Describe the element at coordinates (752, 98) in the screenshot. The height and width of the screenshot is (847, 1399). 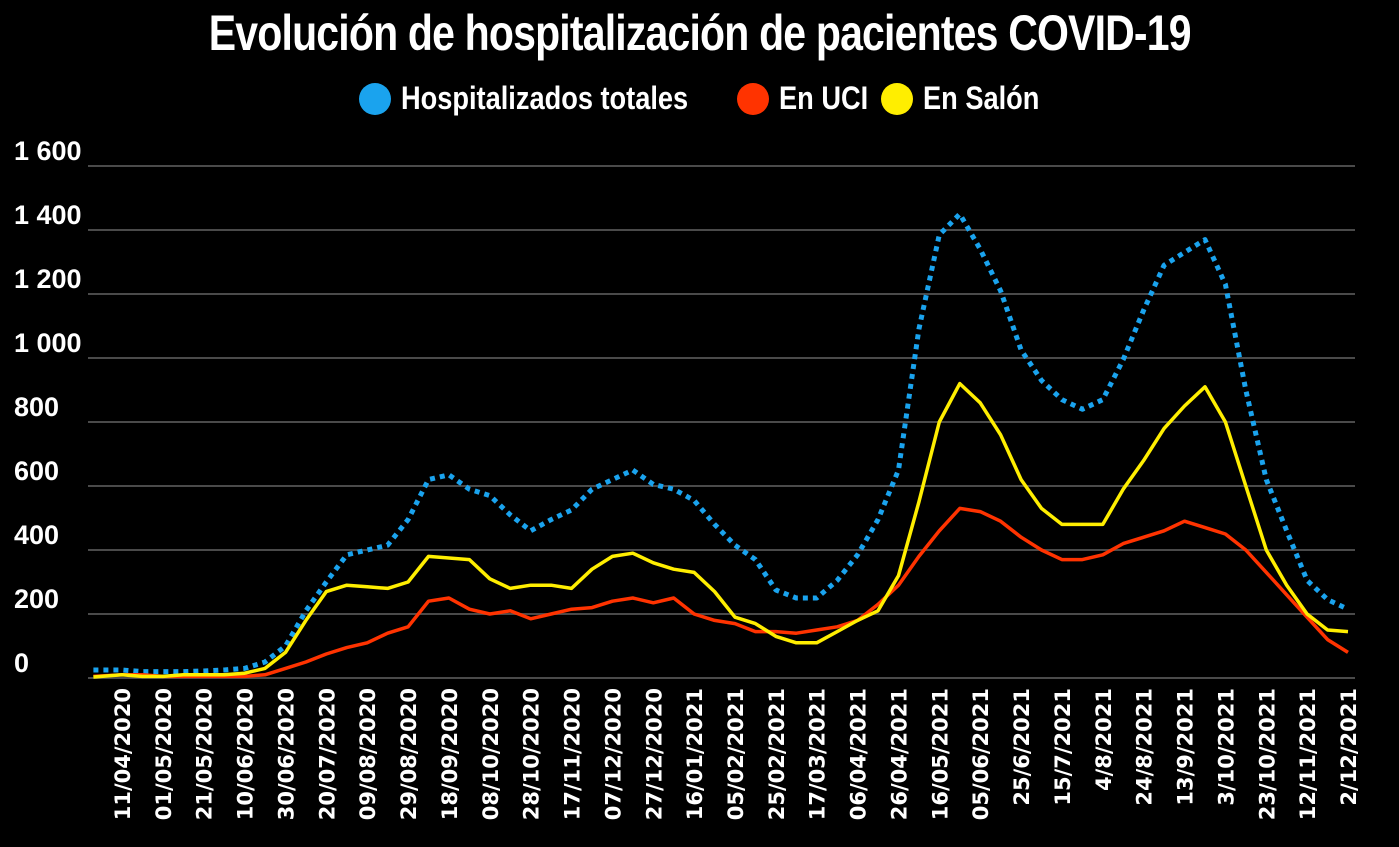
I see `legend-marker-uci` at that location.